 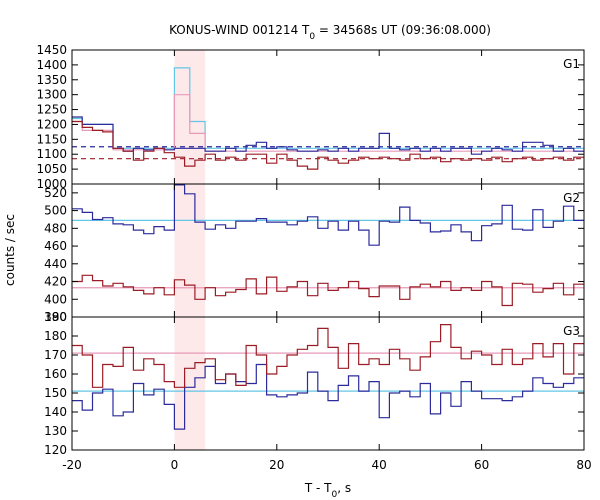 What do you see at coordinates (318, 488) in the screenshot?
I see `x-axis-label-main: T - T` at bounding box center [318, 488].